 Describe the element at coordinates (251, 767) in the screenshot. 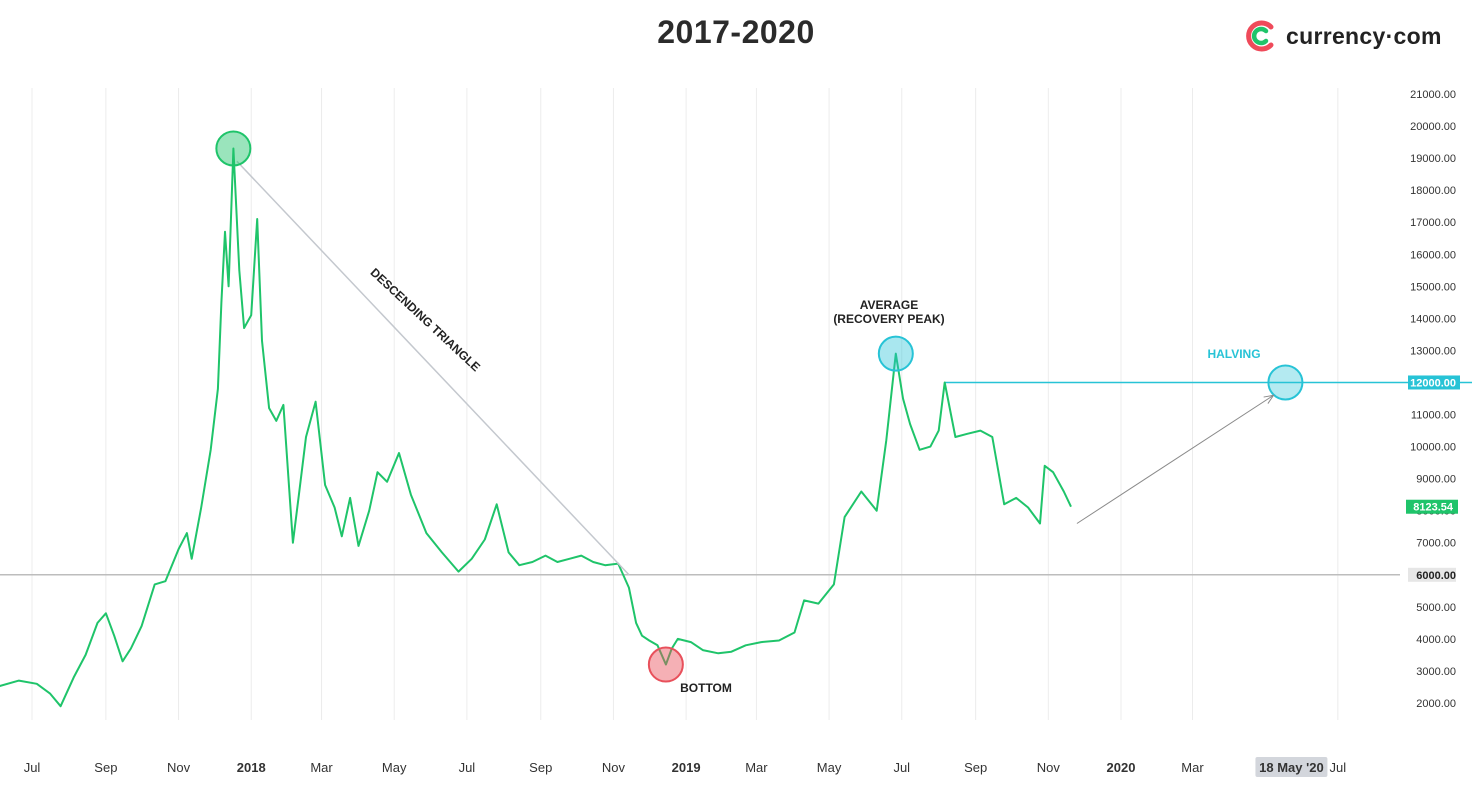

I see `x-tick-label: 2018` at that location.